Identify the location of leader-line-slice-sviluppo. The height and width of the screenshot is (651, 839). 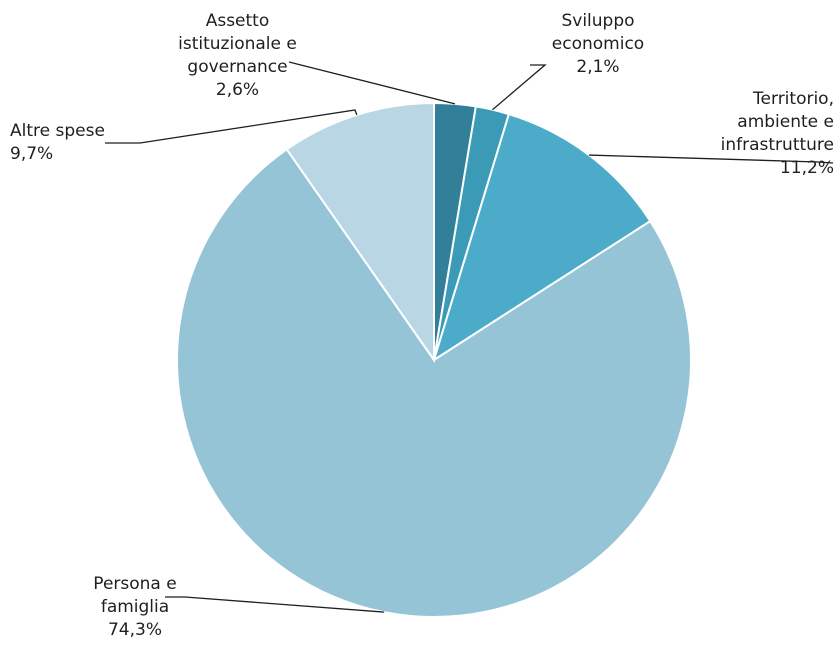
(519, 87).